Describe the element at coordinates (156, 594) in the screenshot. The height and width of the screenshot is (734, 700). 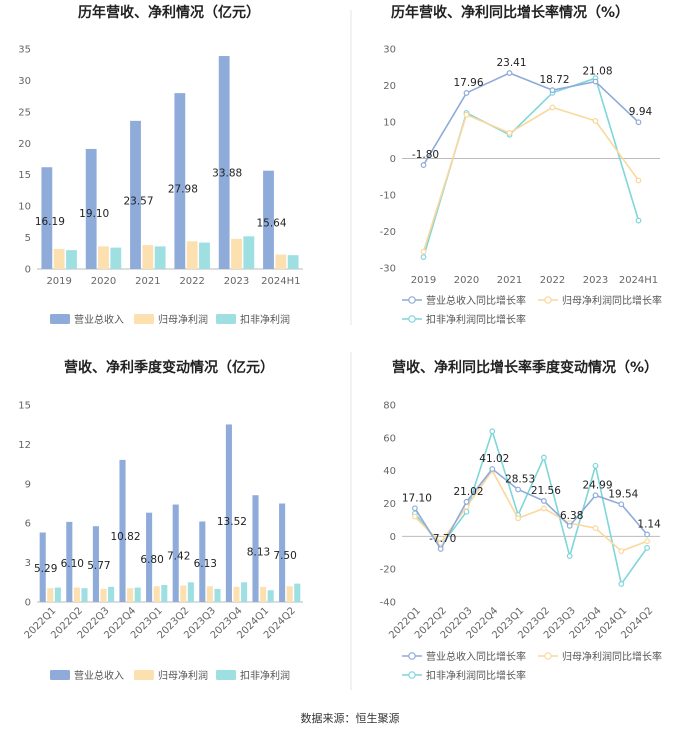
I see `quarterly_amount-bar-1-2023Q1` at that location.